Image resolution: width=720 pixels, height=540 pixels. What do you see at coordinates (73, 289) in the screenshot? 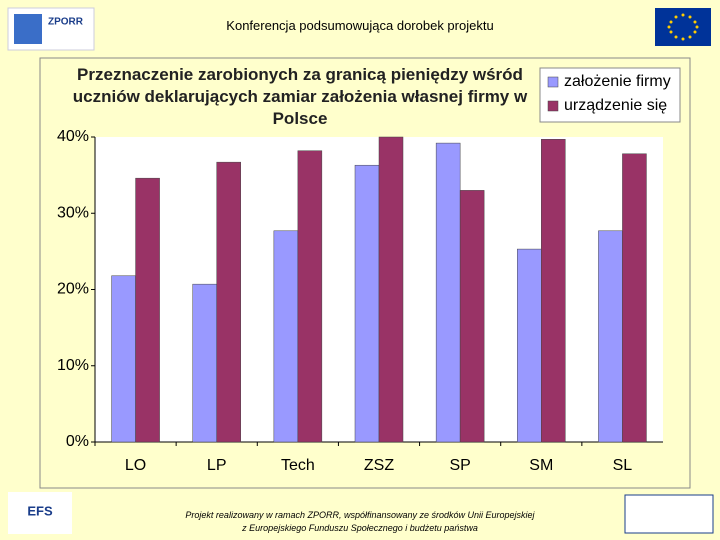
I see `y-tick-label: 20%` at bounding box center [73, 289].